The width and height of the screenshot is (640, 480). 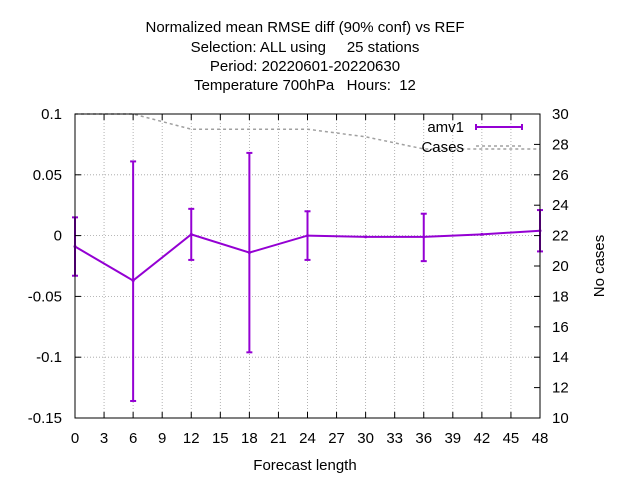 I want to click on y-axis-right: 10 12 14 16 18 20 22 24 26 28 30, so click(x=551, y=266).